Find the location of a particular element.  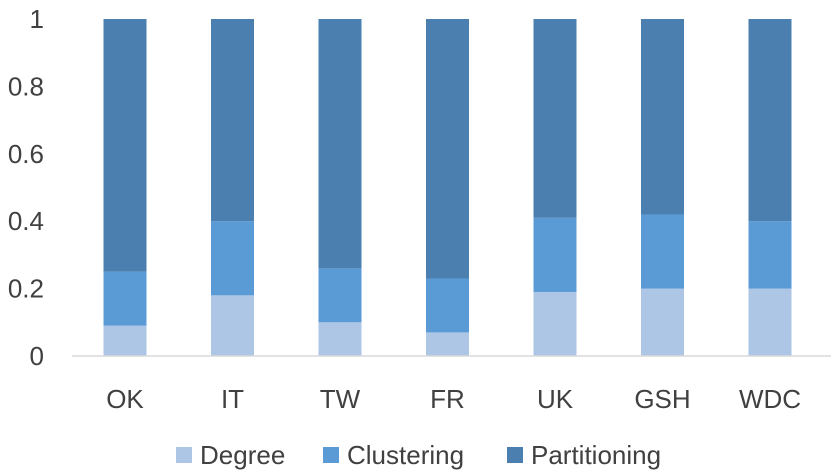

bar-segment-degree-ok is located at coordinates (125, 340).